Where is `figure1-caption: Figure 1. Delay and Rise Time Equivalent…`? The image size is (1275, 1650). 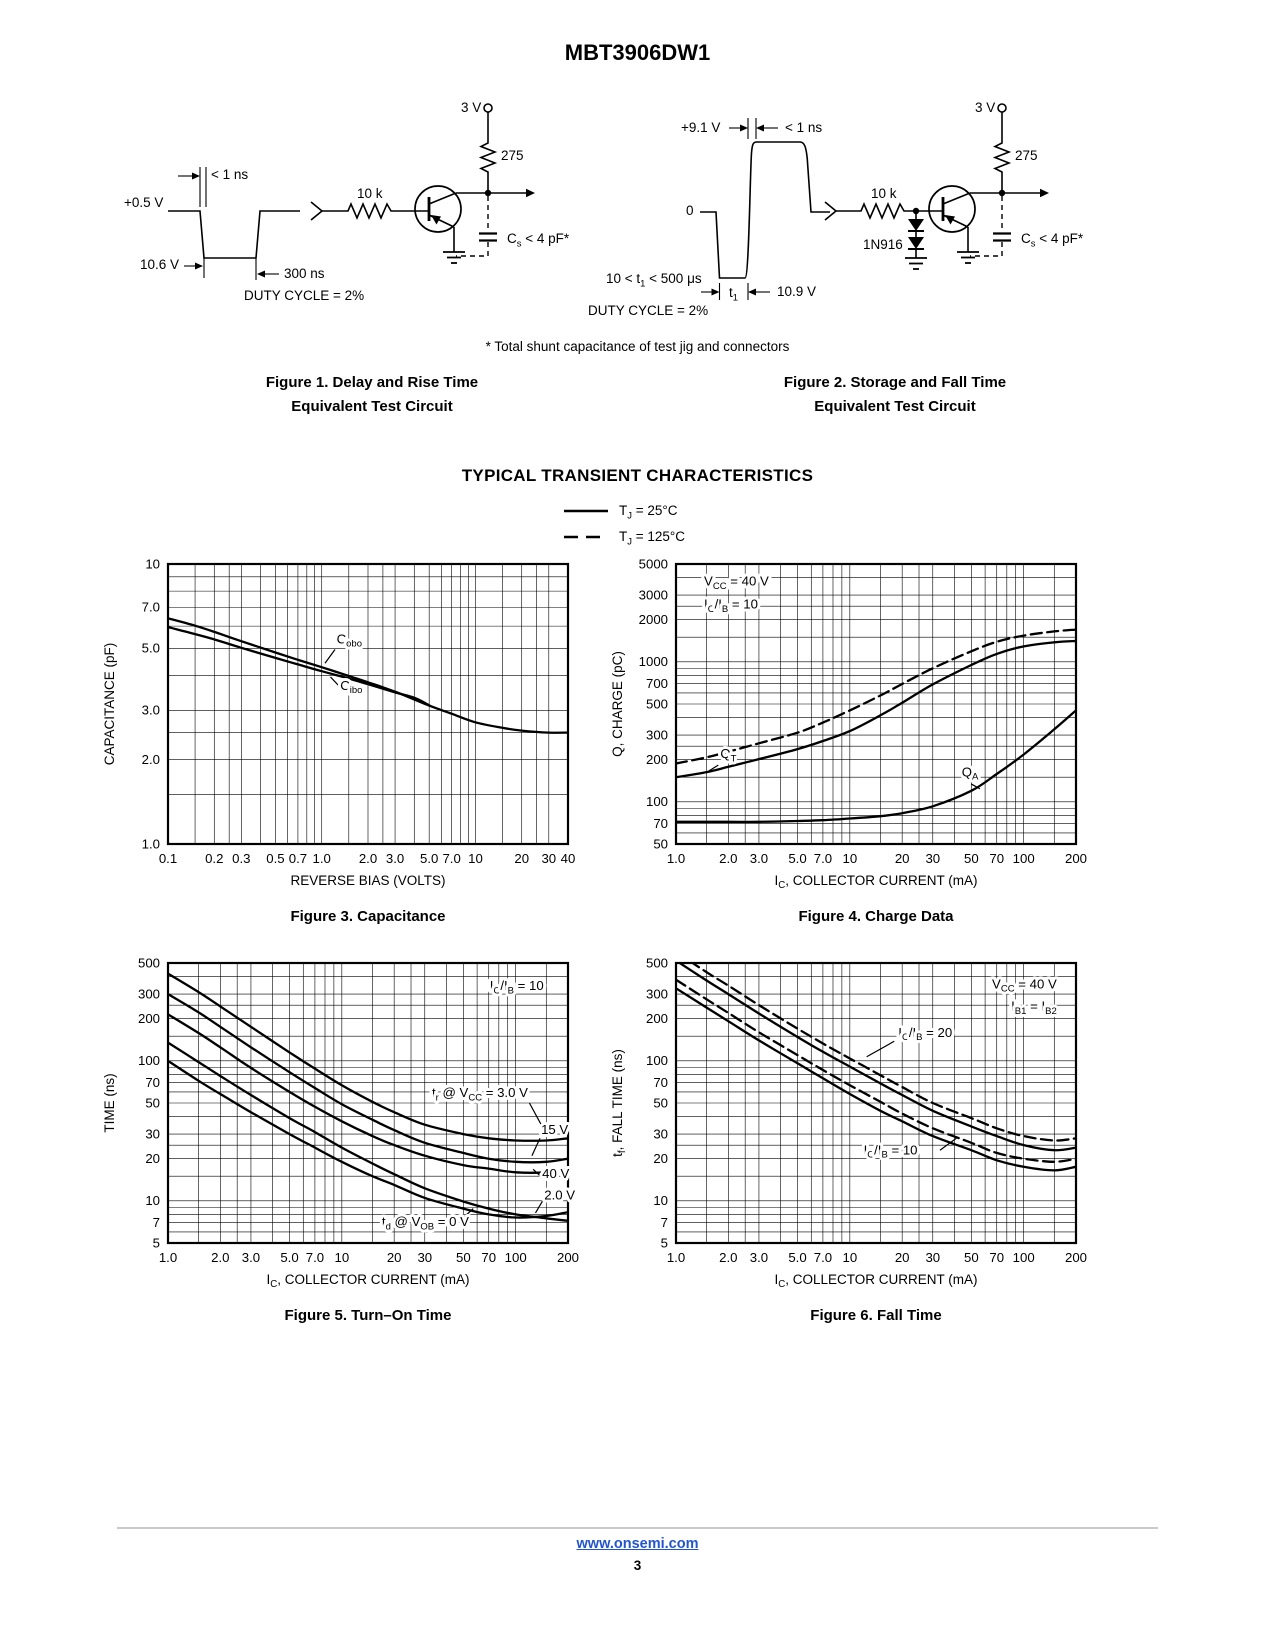
figure1-caption: Figure 1. Delay and Rise Time Equivalent… is located at coordinates (372, 395).